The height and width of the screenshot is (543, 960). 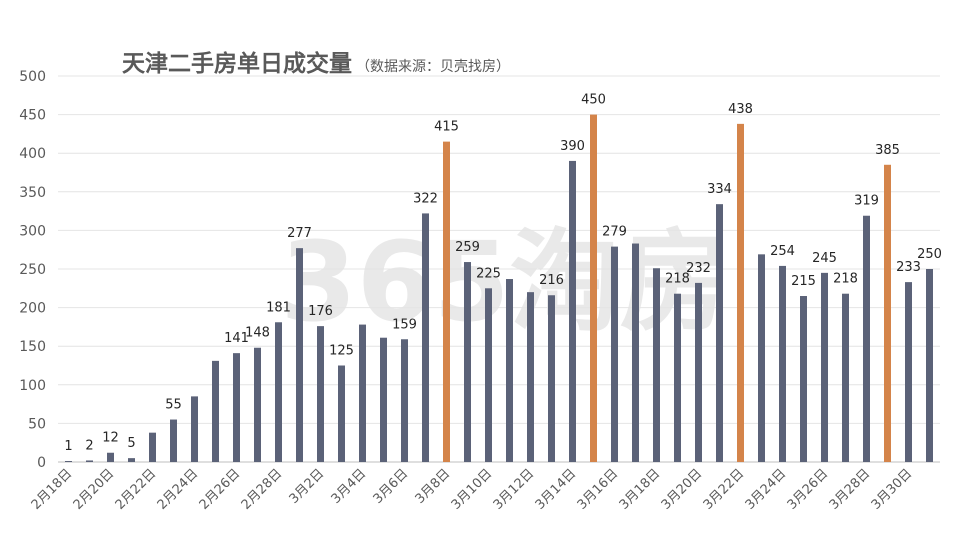 I want to click on data-label: 322, so click(x=425, y=198).